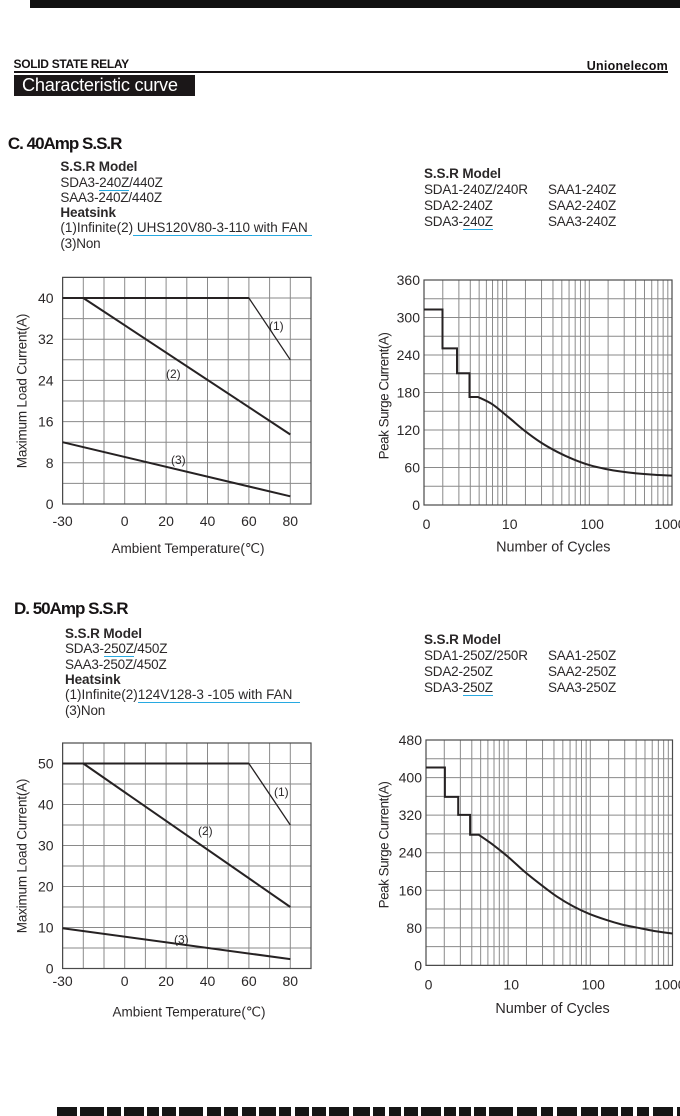 The image size is (680, 1116). What do you see at coordinates (409, 430) in the screenshot?
I see `svg-text: 120` at bounding box center [409, 430].